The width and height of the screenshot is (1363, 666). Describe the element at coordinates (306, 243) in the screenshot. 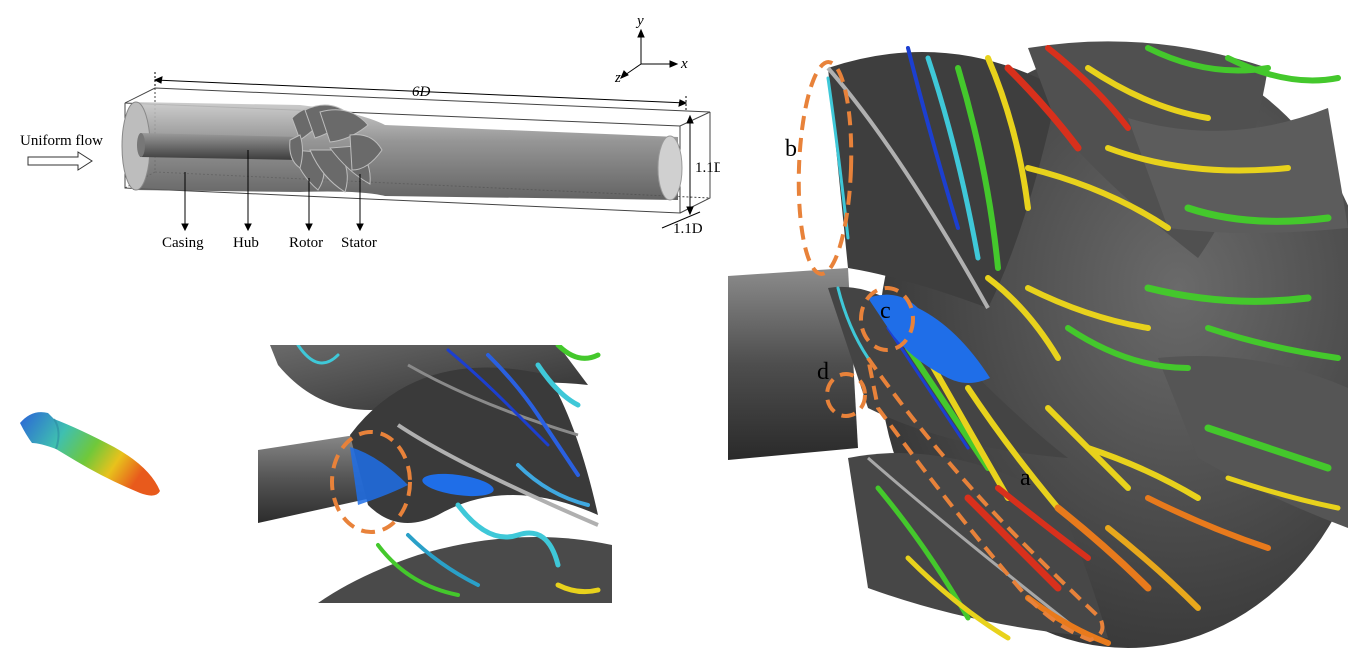

I see `part-label-rotor: Rotor` at that location.